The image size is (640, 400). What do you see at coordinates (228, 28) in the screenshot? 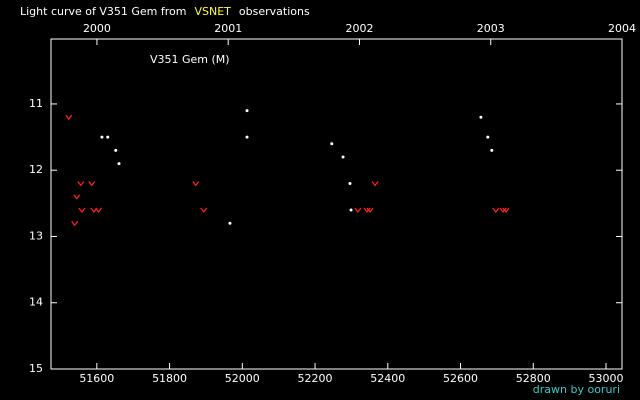
I see `x2-tick-label: 2001` at bounding box center [228, 28].